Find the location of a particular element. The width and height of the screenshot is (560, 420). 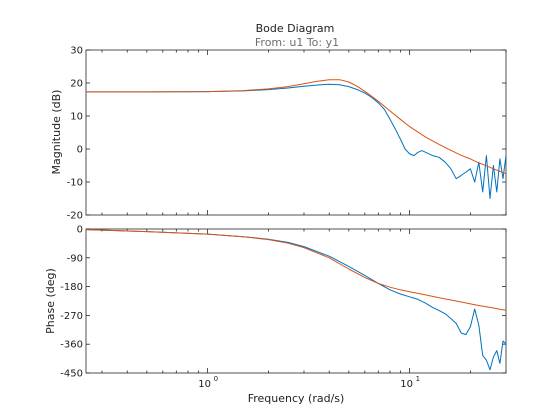

magnitude-ytick-label: 0 is located at coordinates (80, 150).